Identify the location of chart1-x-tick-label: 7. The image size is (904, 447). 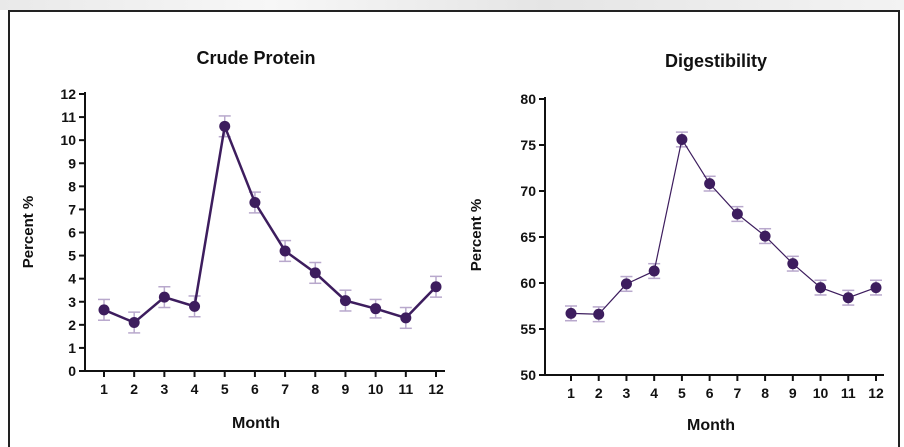
(285, 389).